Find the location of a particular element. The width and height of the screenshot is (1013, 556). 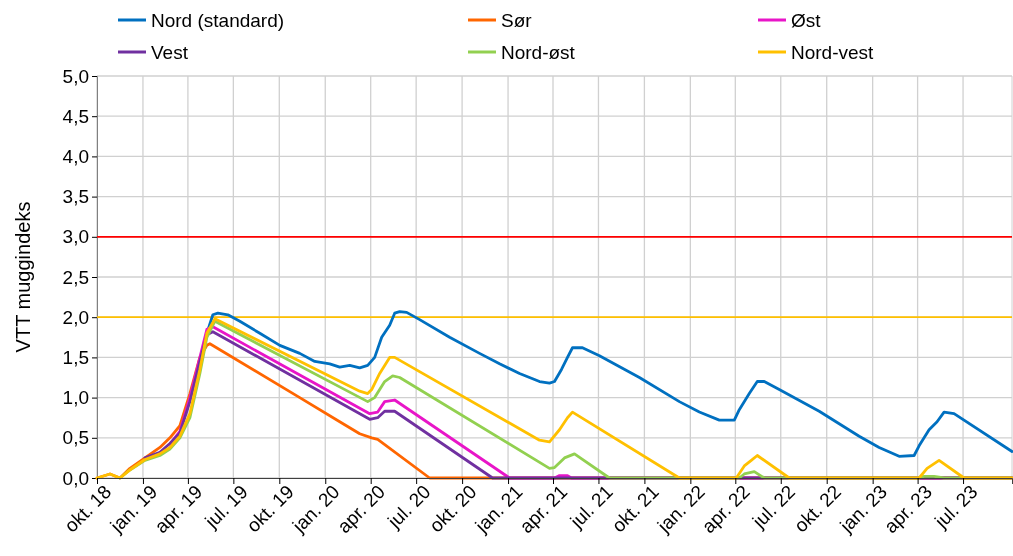

legend-label: Nord-vest is located at coordinates (833, 52).